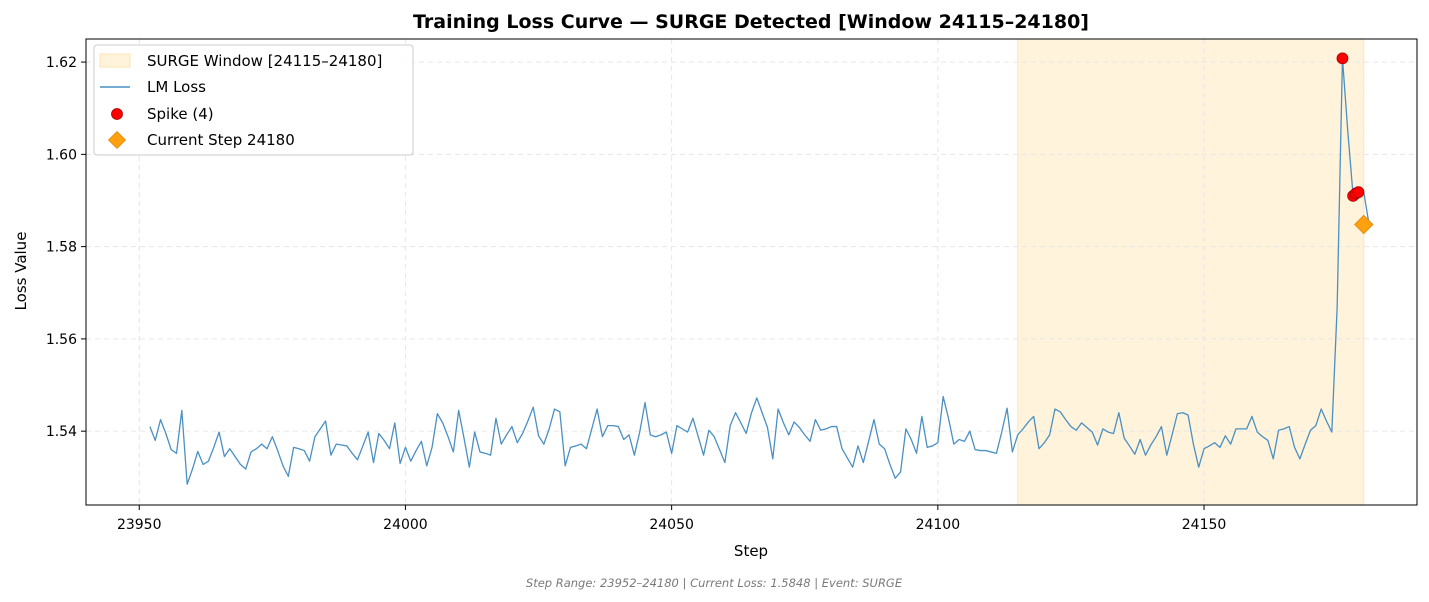 The width and height of the screenshot is (1429, 602). Describe the element at coordinates (61, 155) in the screenshot. I see `y-tick-label: 1.60` at that location.